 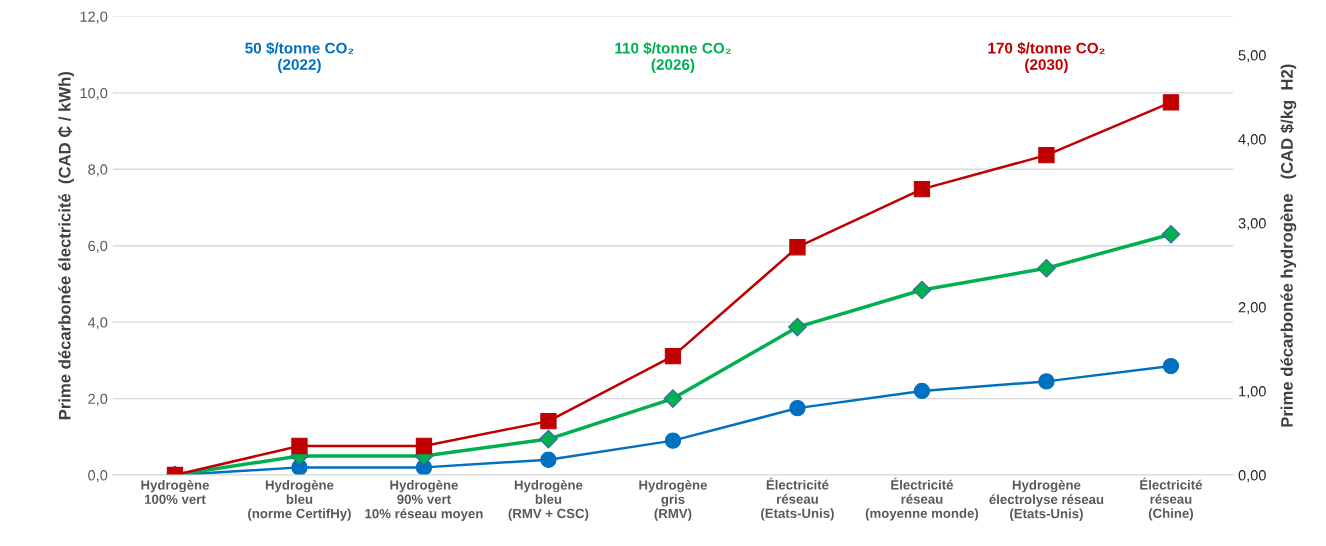 What do you see at coordinates (1252, 140) in the screenshot?
I see `y2-tick-label: 4,00` at bounding box center [1252, 140].